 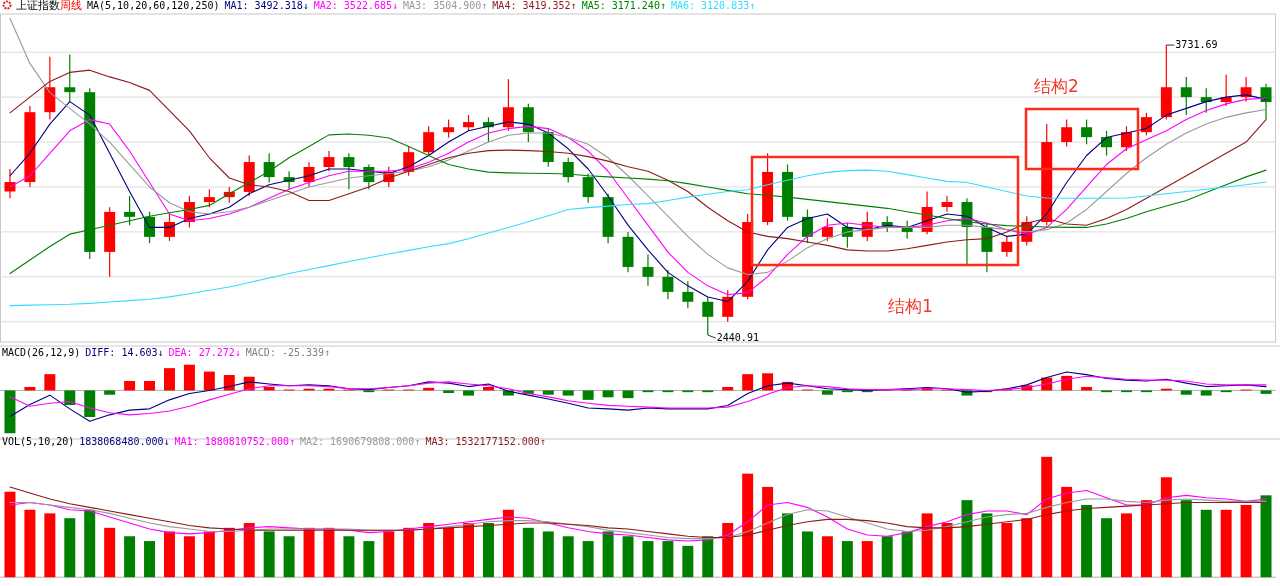 I want to click on text: MA3: 3504.900↑, so click(x=445, y=5).